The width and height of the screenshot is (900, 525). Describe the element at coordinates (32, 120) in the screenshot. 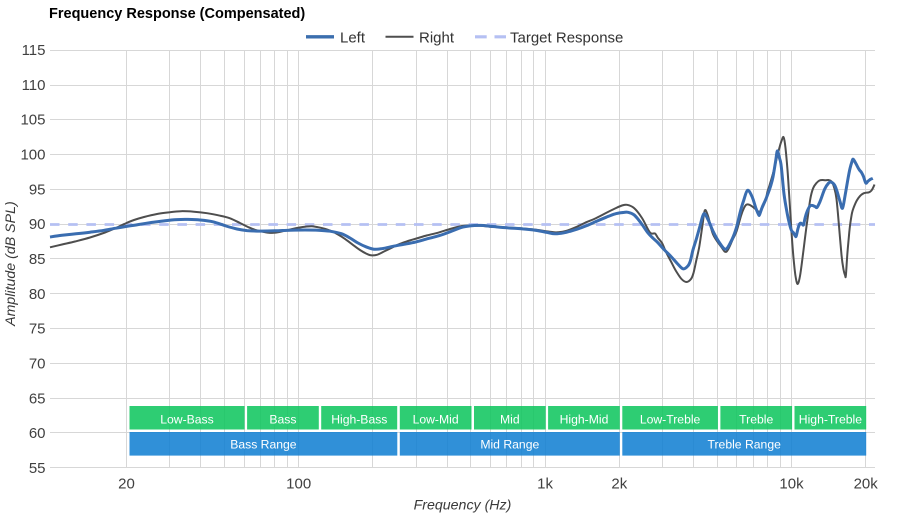

I see `svg-text: 105` at that location.